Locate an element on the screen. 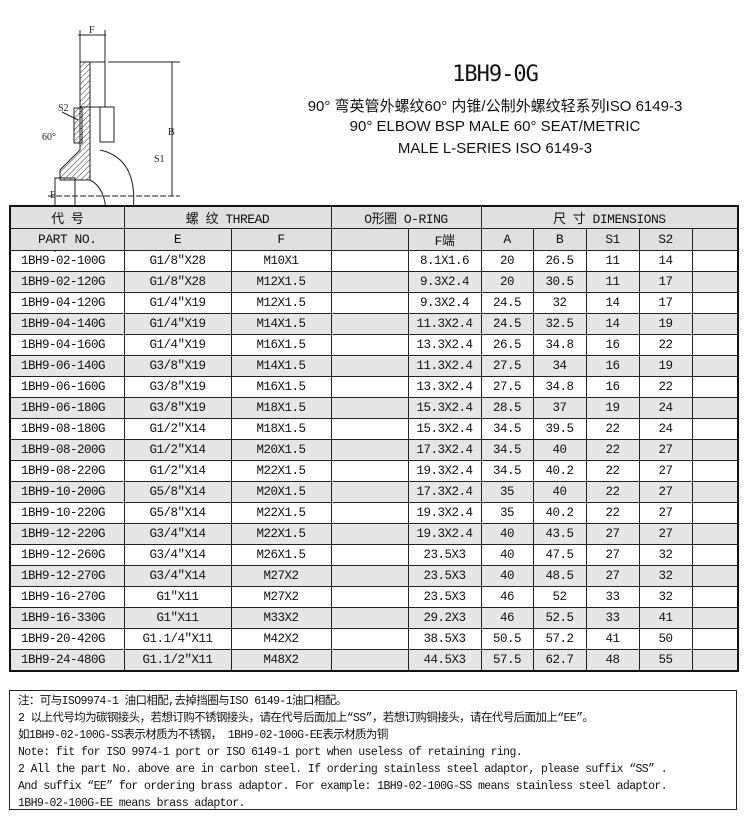  cell-dim-b: 30.5 is located at coordinates (559, 282).